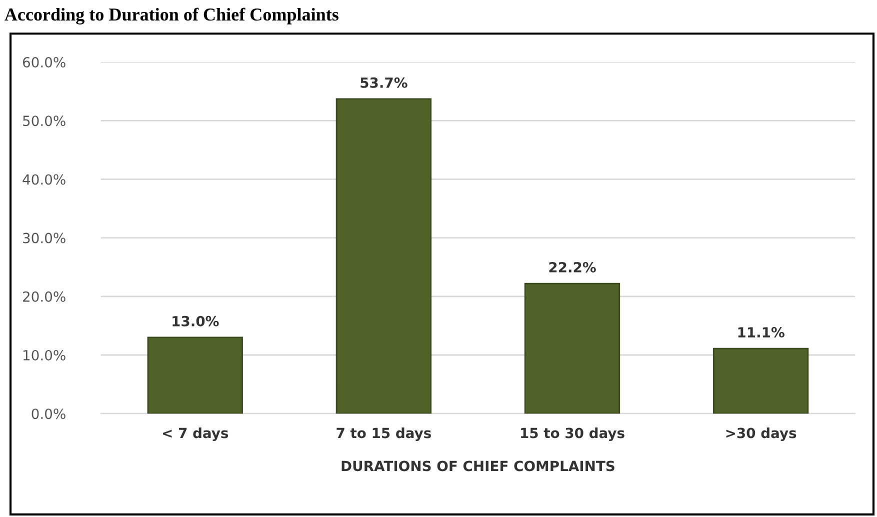  I want to click on y-tick-label: 0.0%, so click(49, 414).